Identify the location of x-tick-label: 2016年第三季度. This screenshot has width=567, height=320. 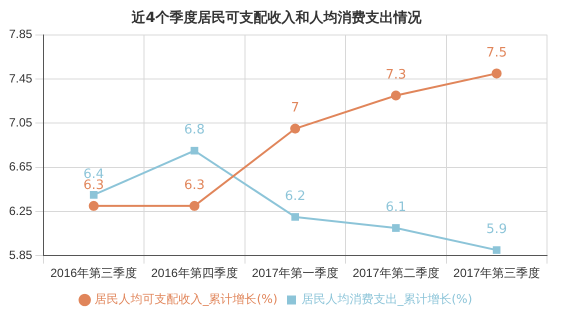
(94, 273).